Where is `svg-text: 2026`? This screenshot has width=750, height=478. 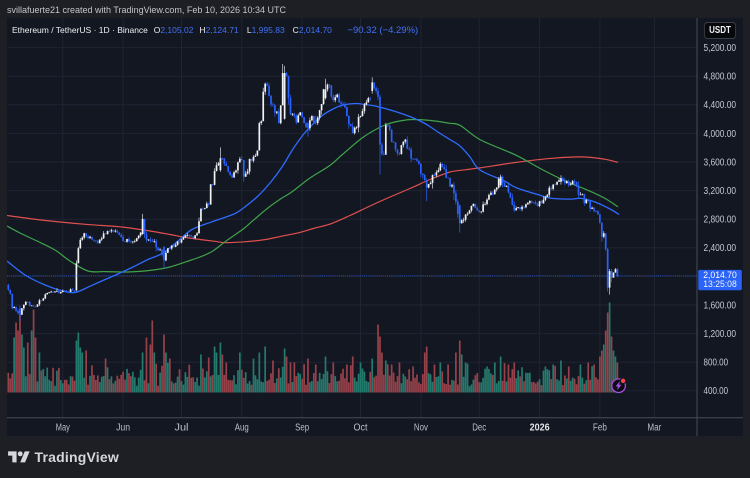
svg-text: 2026 is located at coordinates (540, 428).